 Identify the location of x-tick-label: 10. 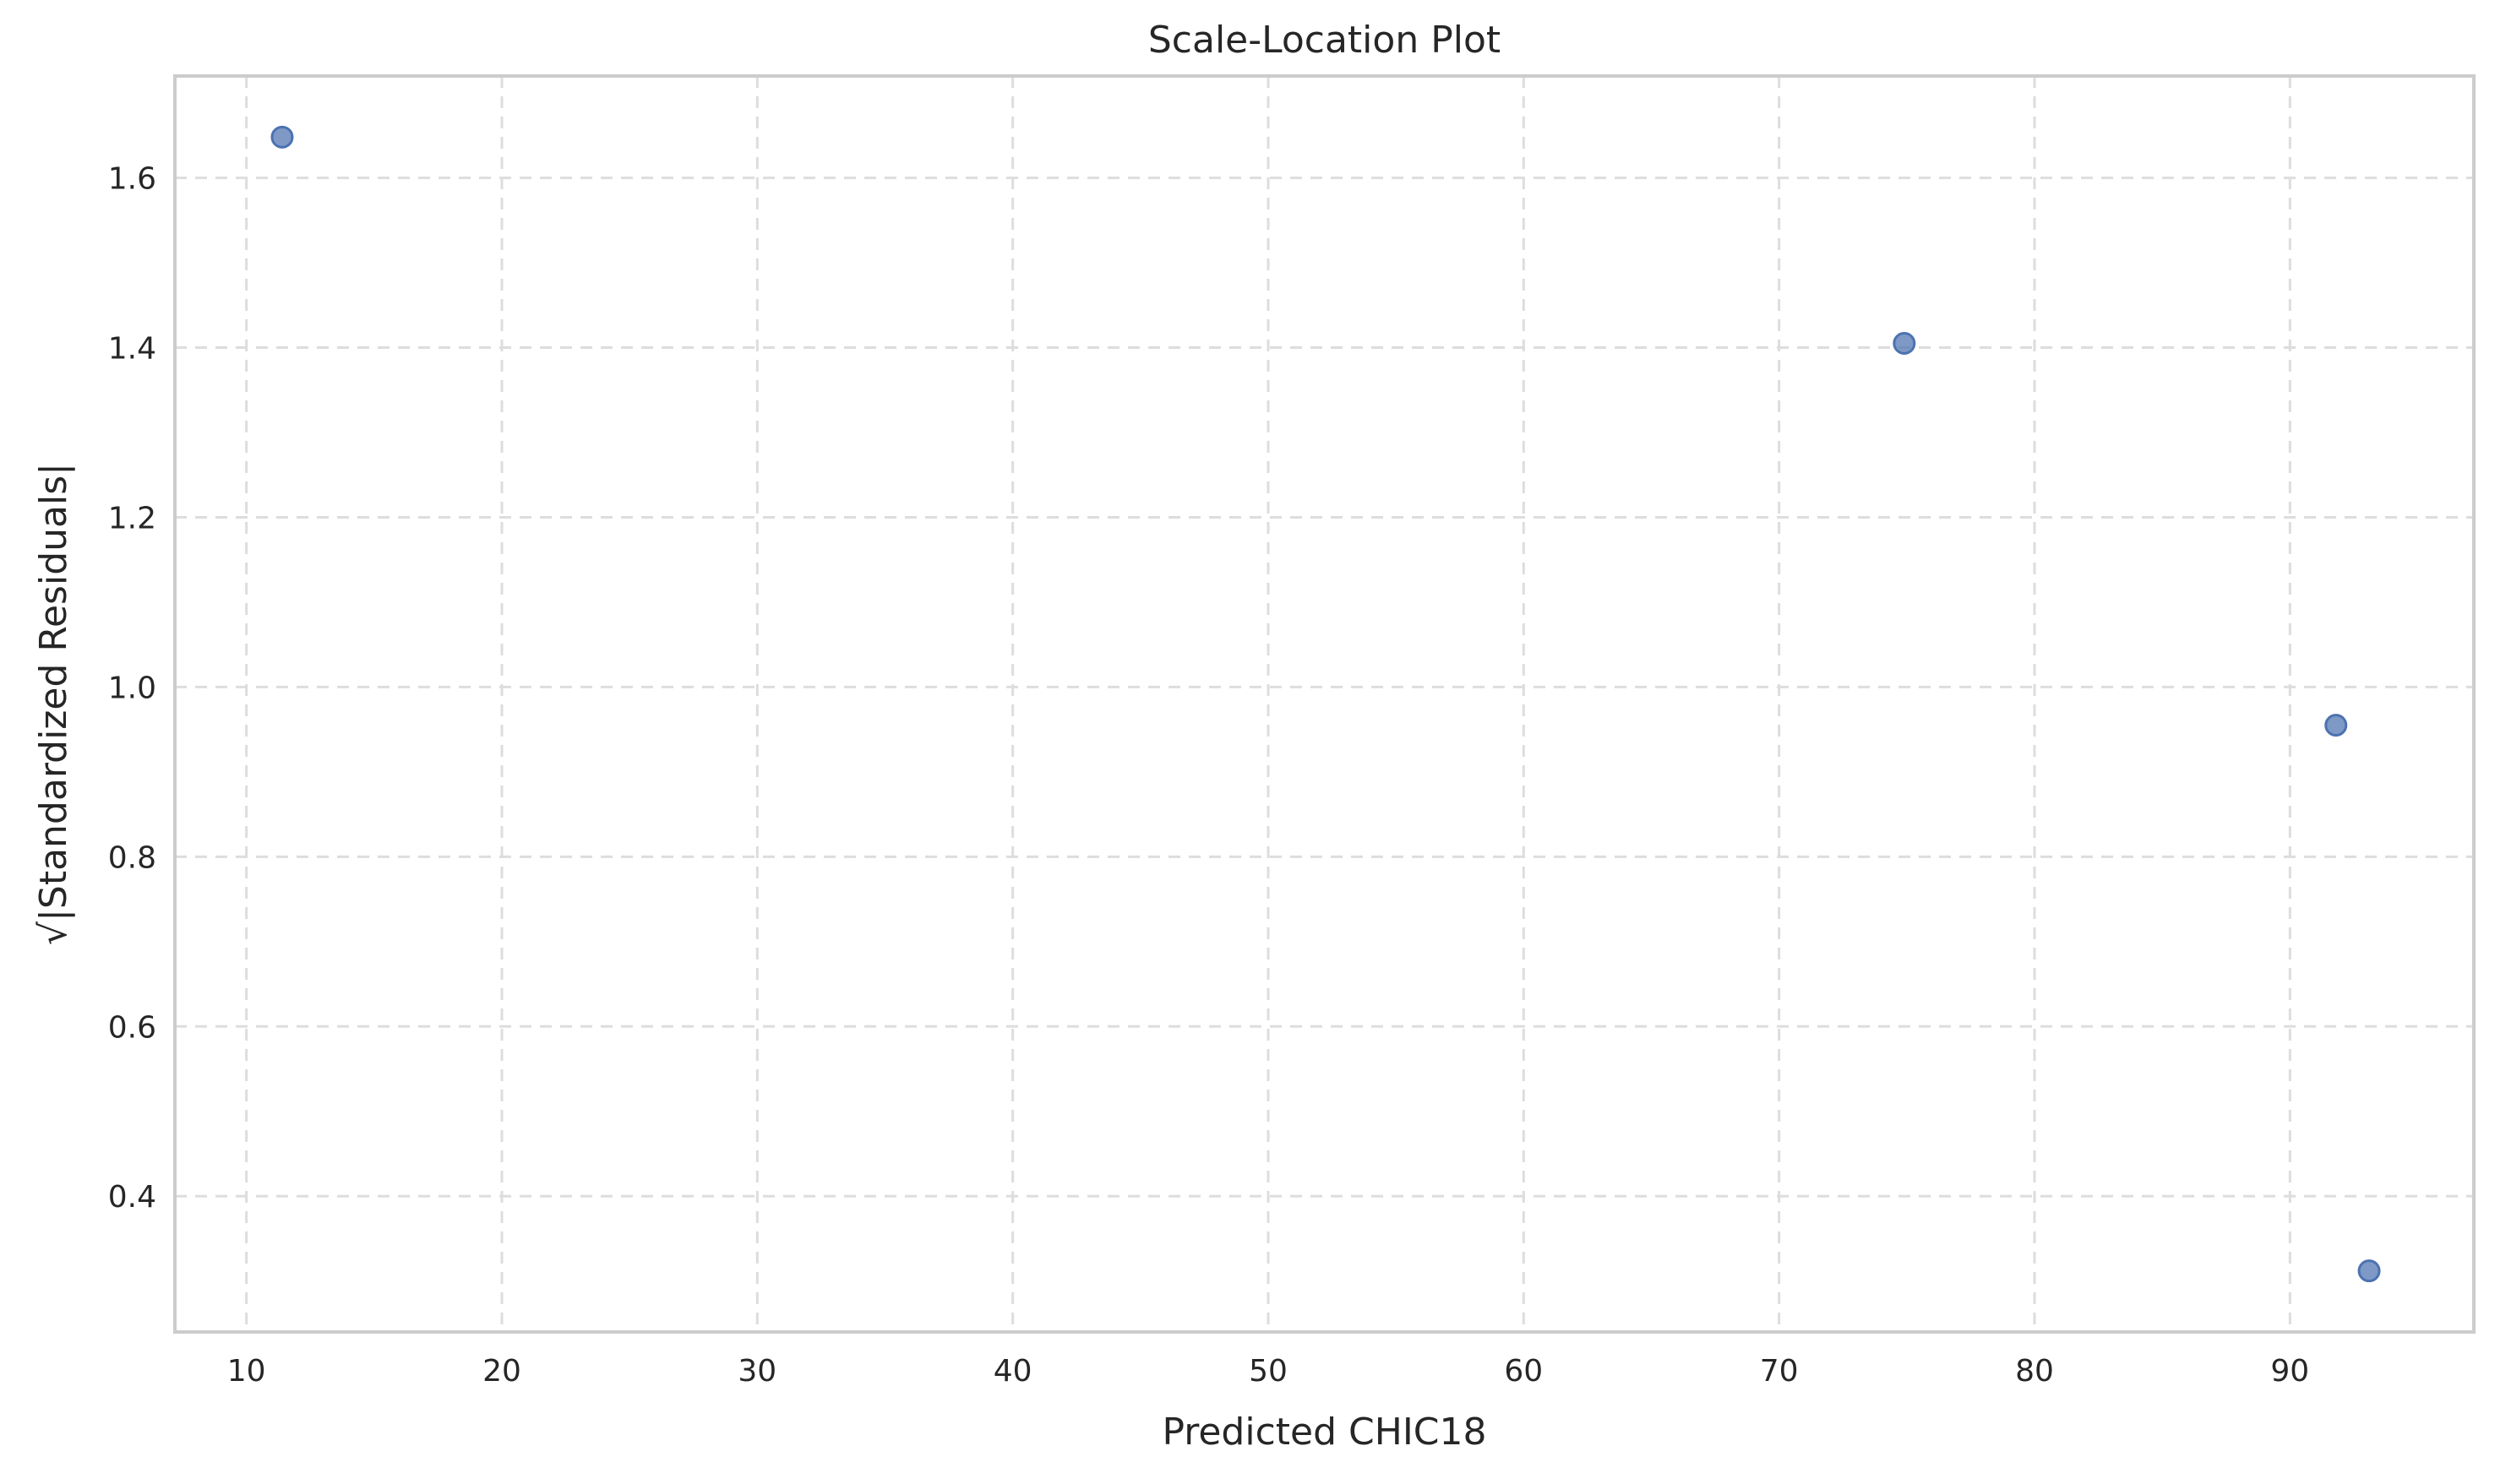
(246, 1371).